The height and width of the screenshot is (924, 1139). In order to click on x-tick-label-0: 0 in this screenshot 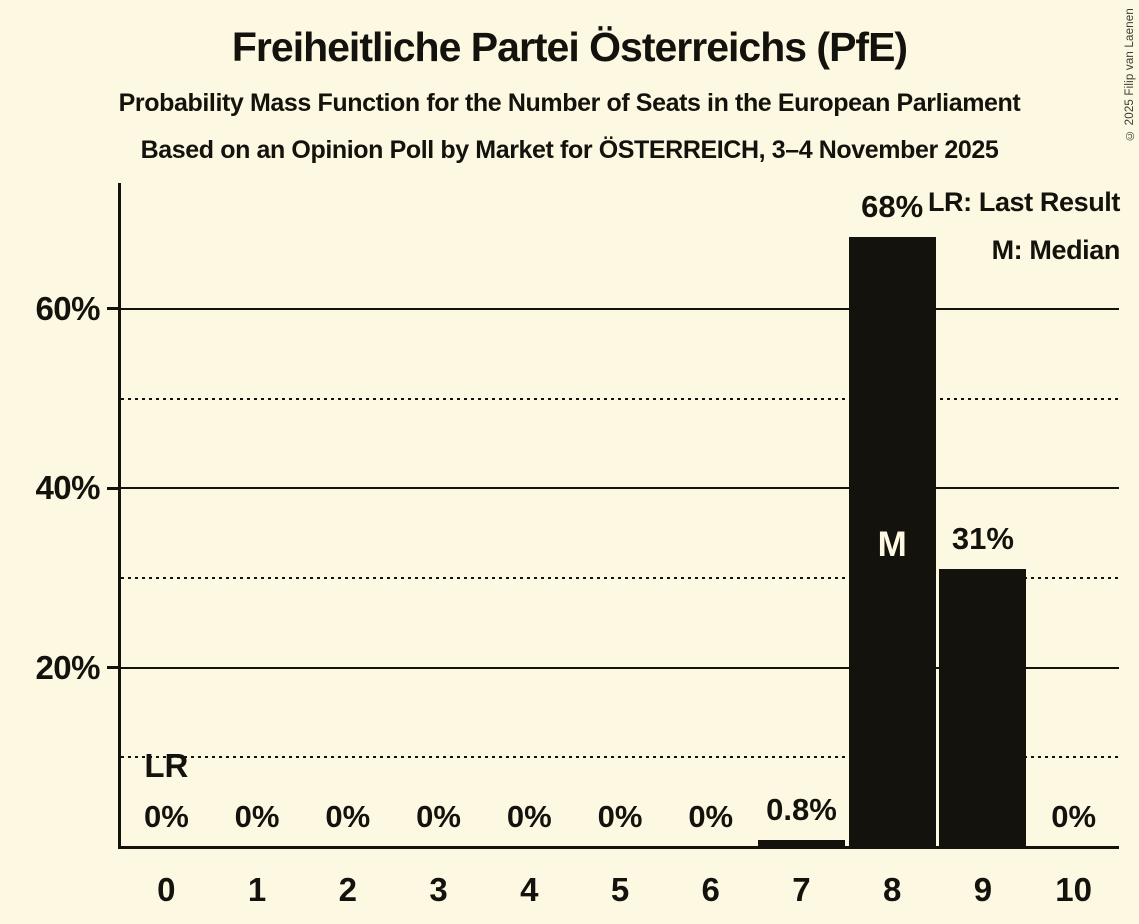, I will do `click(166, 889)`.